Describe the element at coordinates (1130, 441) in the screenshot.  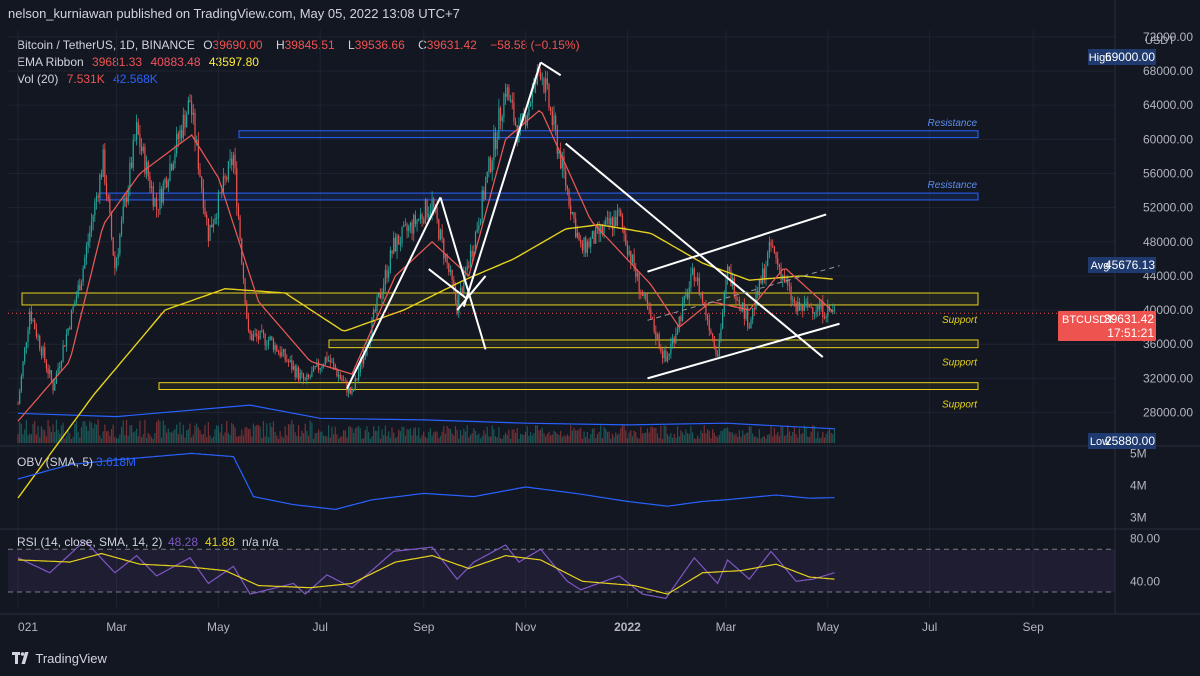
I see `low-value: 25880.00` at that location.